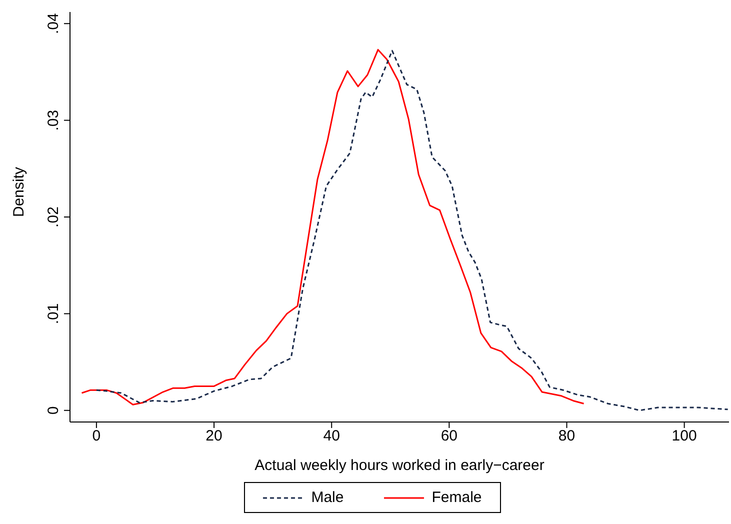  Describe the element at coordinates (96, 436) in the screenshot. I see `x-tick-label: 0` at that location.